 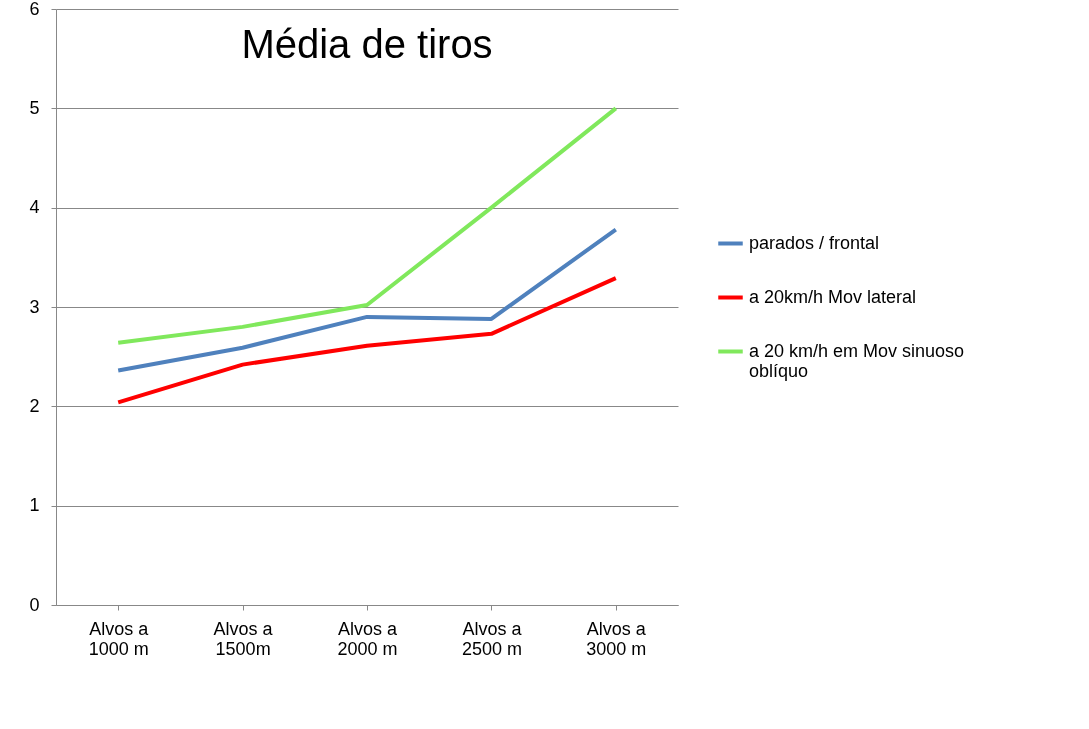 What do you see at coordinates (367, 638) in the screenshot?
I see `x-tick-label: Alvos a 2000 m` at bounding box center [367, 638].